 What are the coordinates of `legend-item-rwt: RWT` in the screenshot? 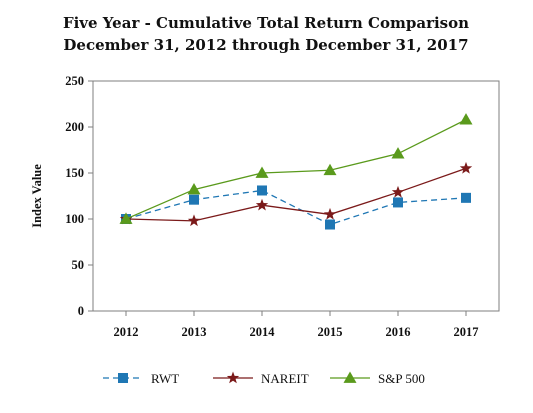 It's located at (141, 378).